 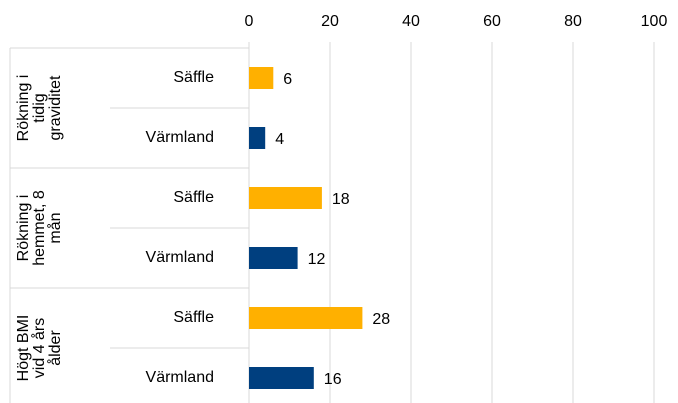 I want to click on value-label: 6, so click(x=287, y=79).